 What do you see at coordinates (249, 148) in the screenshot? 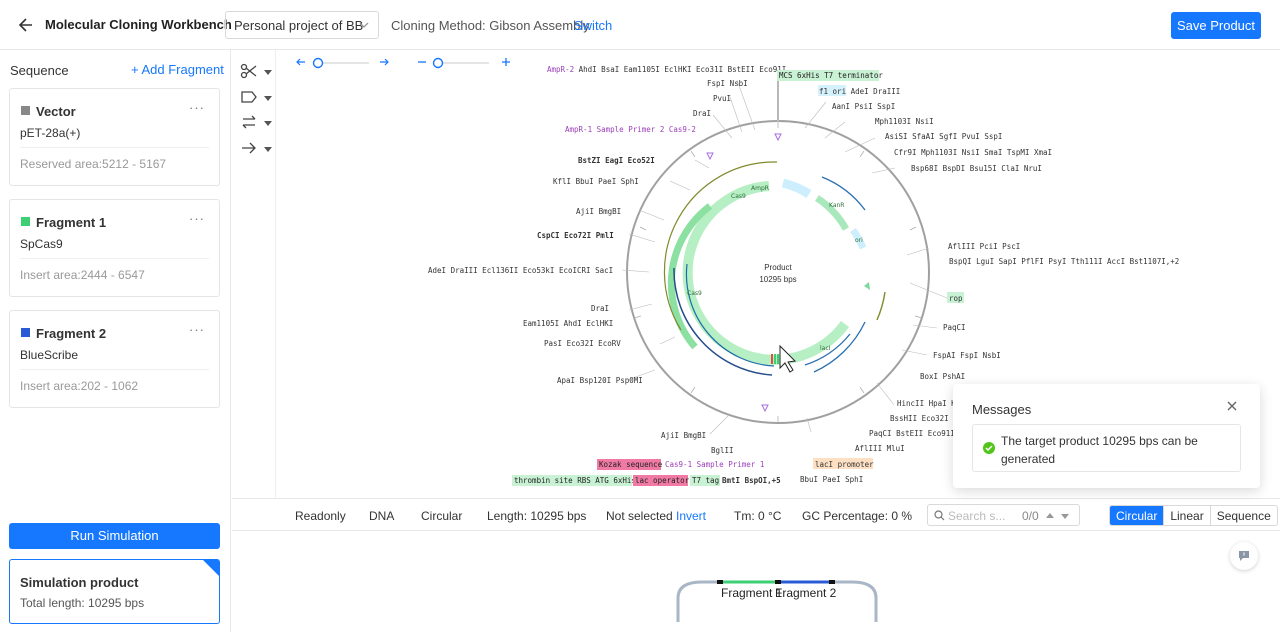
I see `arrow-right-icon` at bounding box center [249, 148].